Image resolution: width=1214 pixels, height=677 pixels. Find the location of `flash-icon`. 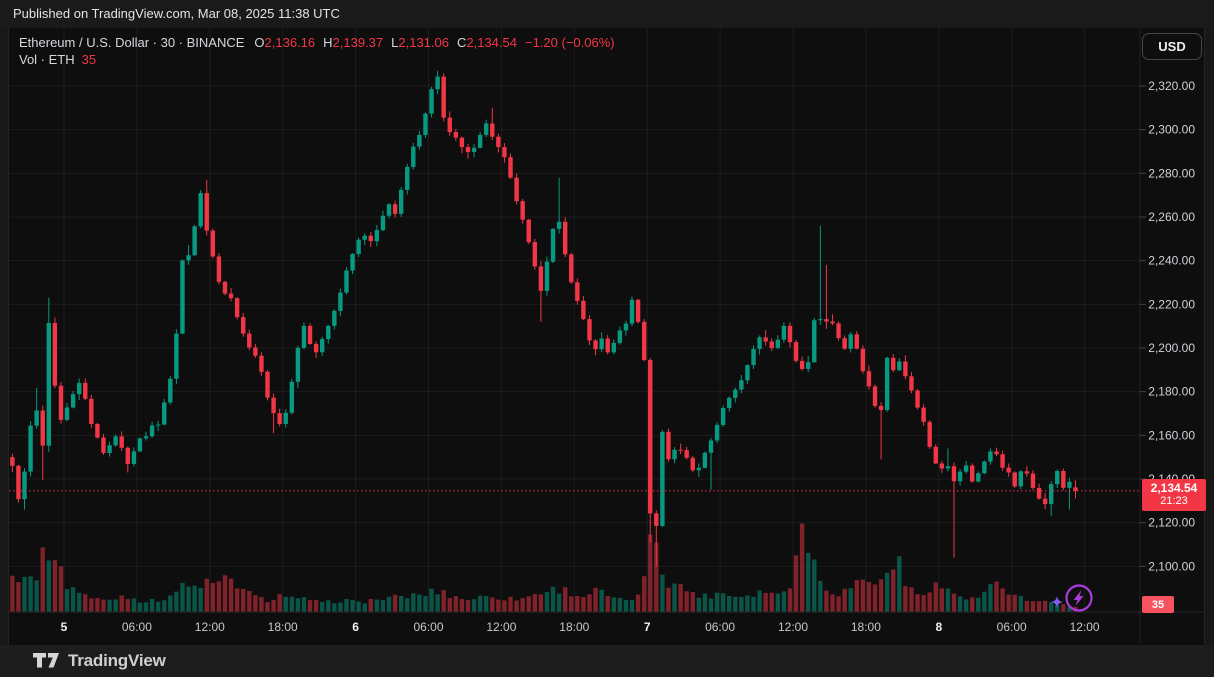

flash-icon is located at coordinates (1070, 597).